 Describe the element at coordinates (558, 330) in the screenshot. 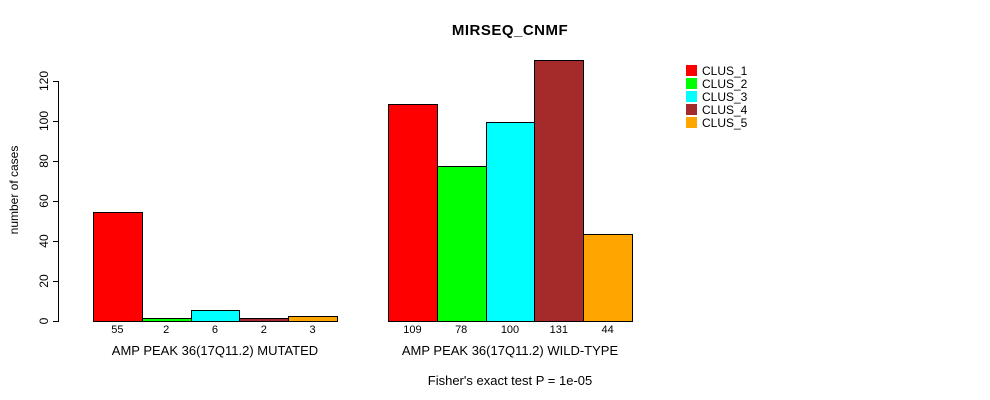

I see `bar-value-label: 131` at that location.